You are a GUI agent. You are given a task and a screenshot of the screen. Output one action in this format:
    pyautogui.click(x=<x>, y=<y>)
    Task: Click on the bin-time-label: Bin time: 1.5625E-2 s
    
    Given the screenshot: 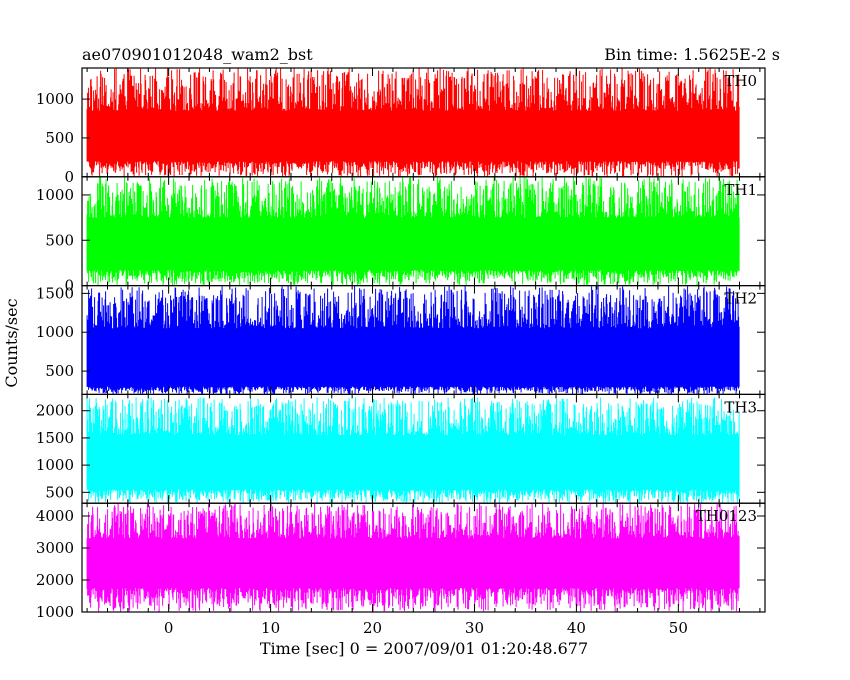 What is the action you would take?
    pyautogui.click(x=692, y=54)
    